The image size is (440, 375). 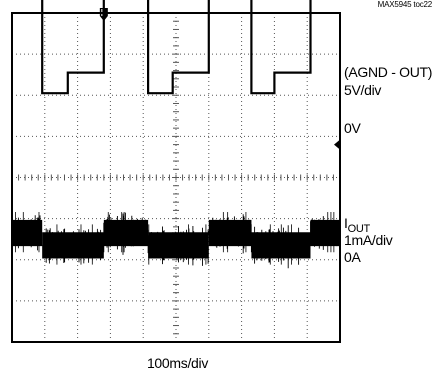 I want to click on time-scale-label: 100ms/div, so click(x=177, y=363).